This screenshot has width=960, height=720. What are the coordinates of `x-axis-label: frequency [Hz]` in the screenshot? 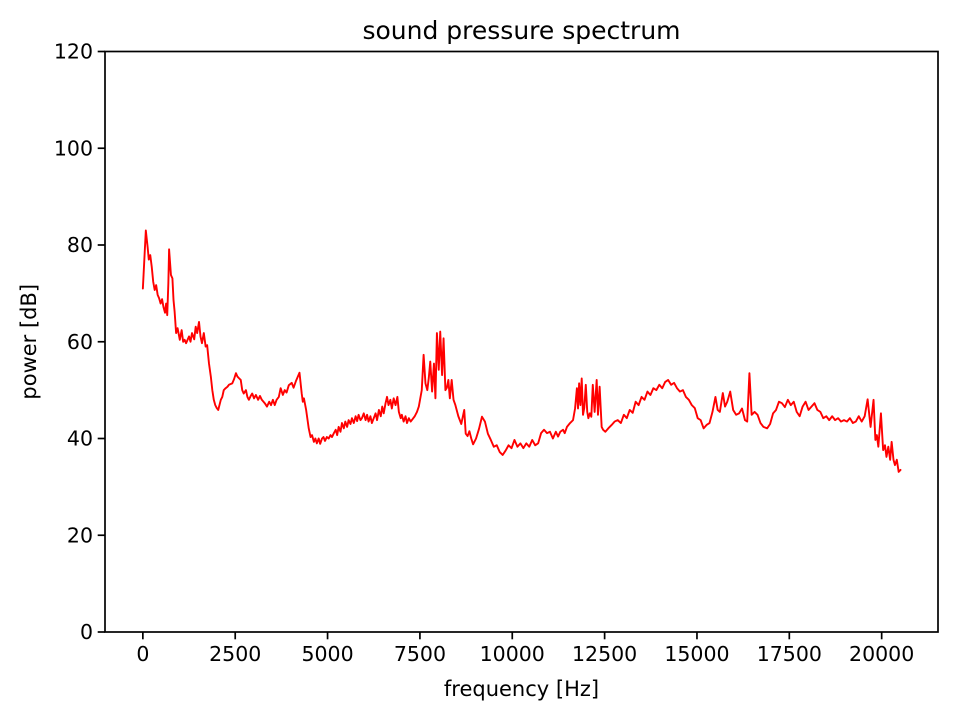 It's located at (521, 689).